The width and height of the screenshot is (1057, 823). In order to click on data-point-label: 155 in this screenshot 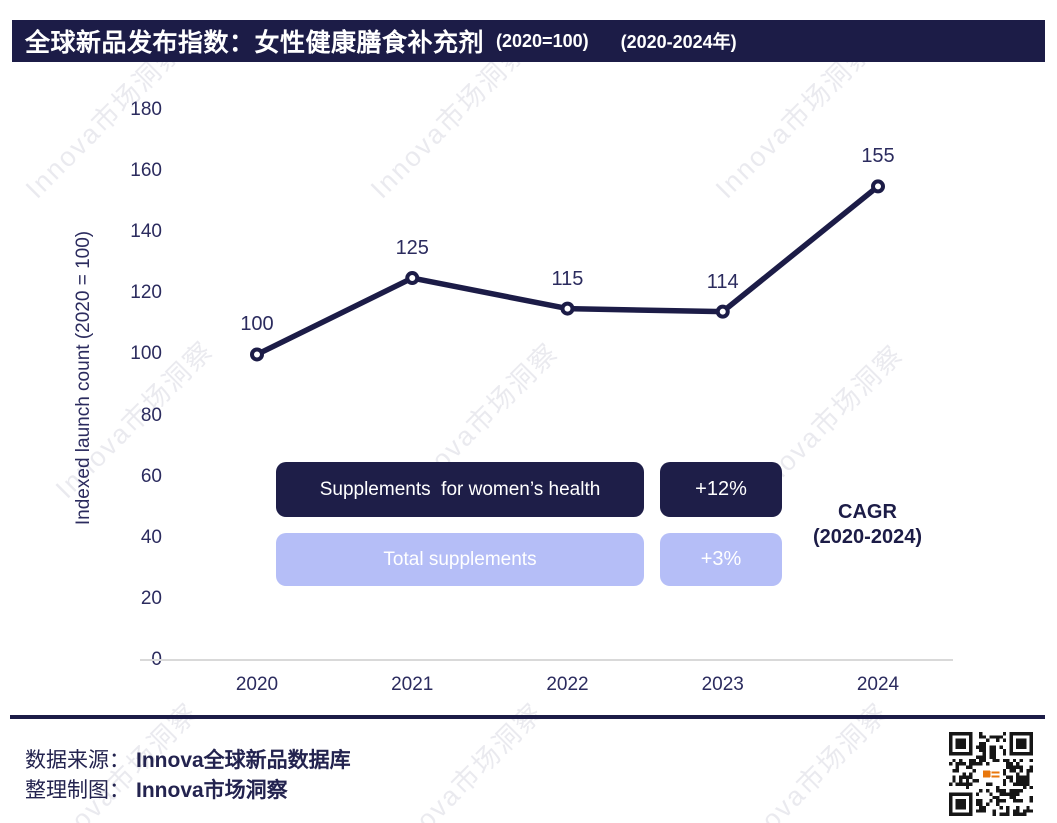, I will do `click(878, 156)`.